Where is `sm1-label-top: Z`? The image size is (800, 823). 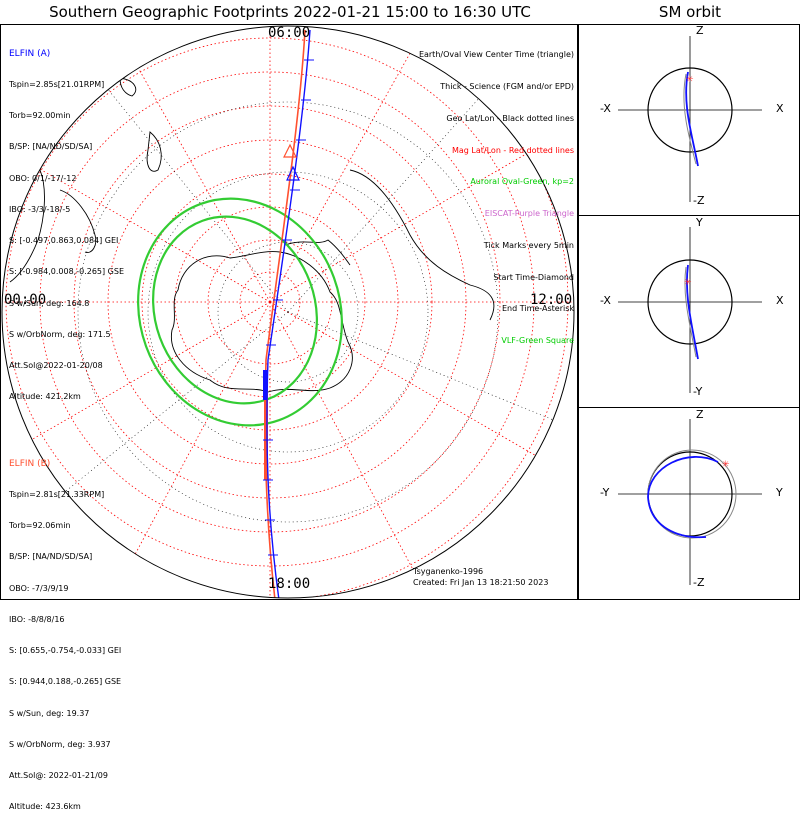
sm1-label-top: Z is located at coordinates (700, 30).